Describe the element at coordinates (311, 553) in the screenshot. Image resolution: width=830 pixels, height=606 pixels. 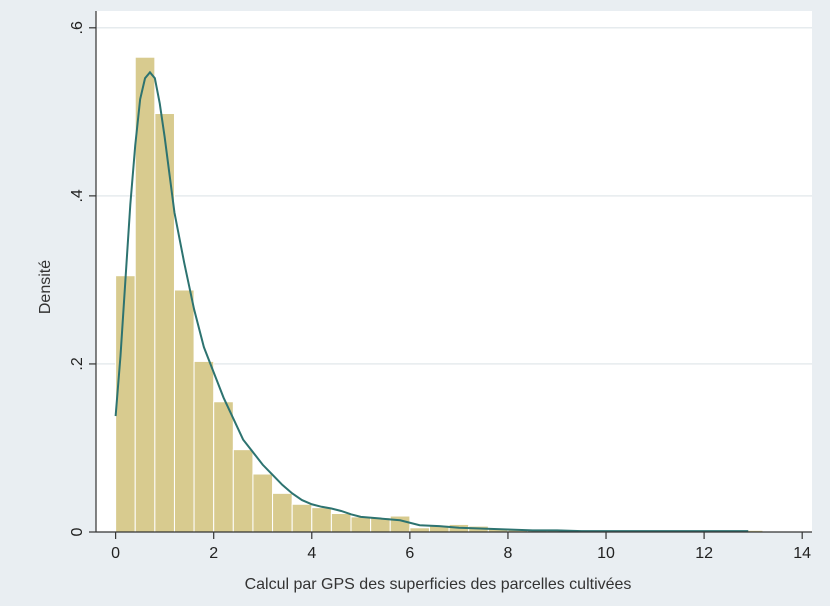
I see `x-tick-label: 4` at that location.